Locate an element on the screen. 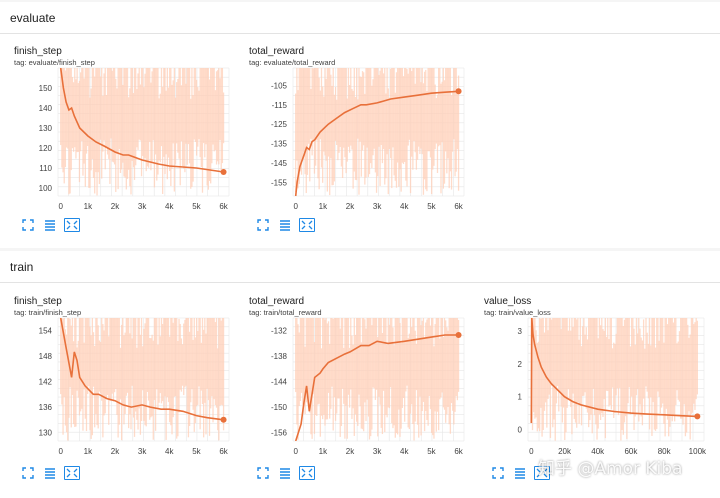  chart-tag: tag: train/total_reward is located at coordinates (285, 312).